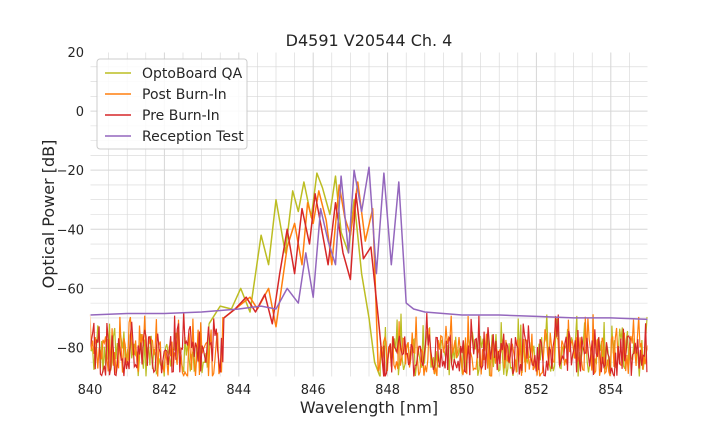 This screenshot has width=720, height=432. Describe the element at coordinates (351, 390) in the screenshot. I see `x-ticks: 840 842 844 846 848 850 852 854` at that location.